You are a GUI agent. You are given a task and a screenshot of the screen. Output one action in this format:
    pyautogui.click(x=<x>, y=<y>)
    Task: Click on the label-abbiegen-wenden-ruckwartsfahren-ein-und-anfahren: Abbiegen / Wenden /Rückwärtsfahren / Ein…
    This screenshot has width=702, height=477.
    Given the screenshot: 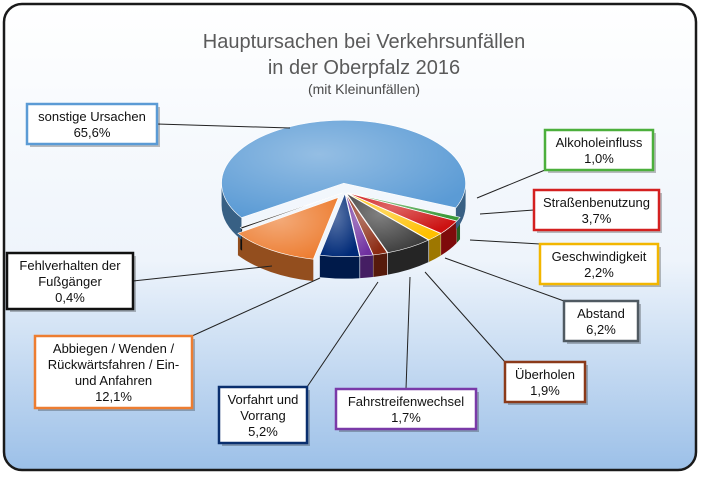 What is the action you would take?
    pyautogui.click(x=114, y=372)
    